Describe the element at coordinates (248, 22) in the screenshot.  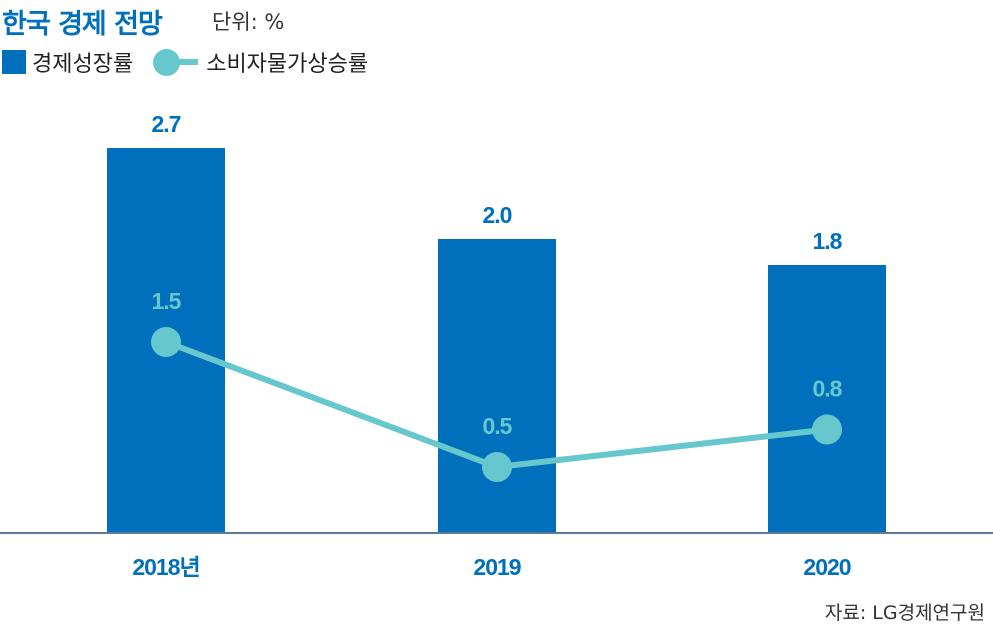
I see `unit-label: 단위: %` at that location.